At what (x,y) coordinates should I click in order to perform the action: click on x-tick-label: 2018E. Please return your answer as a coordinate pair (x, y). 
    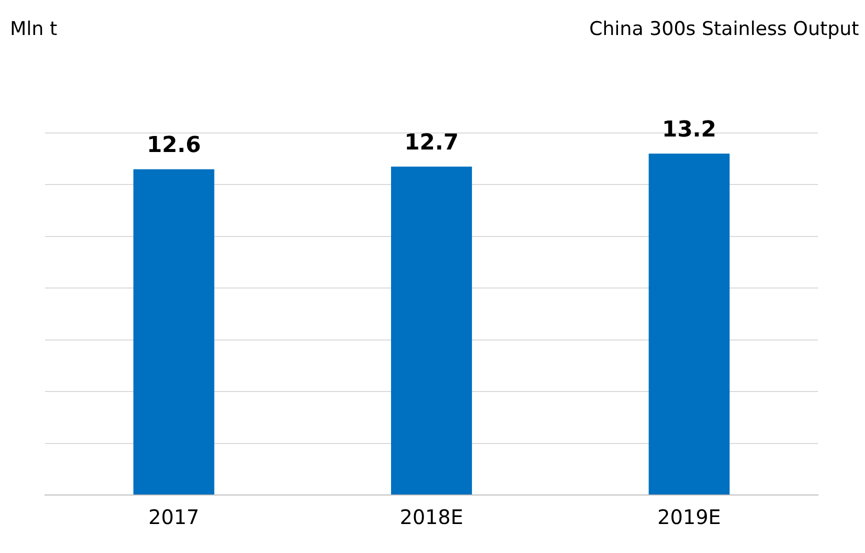
    Looking at the image, I should click on (432, 517).